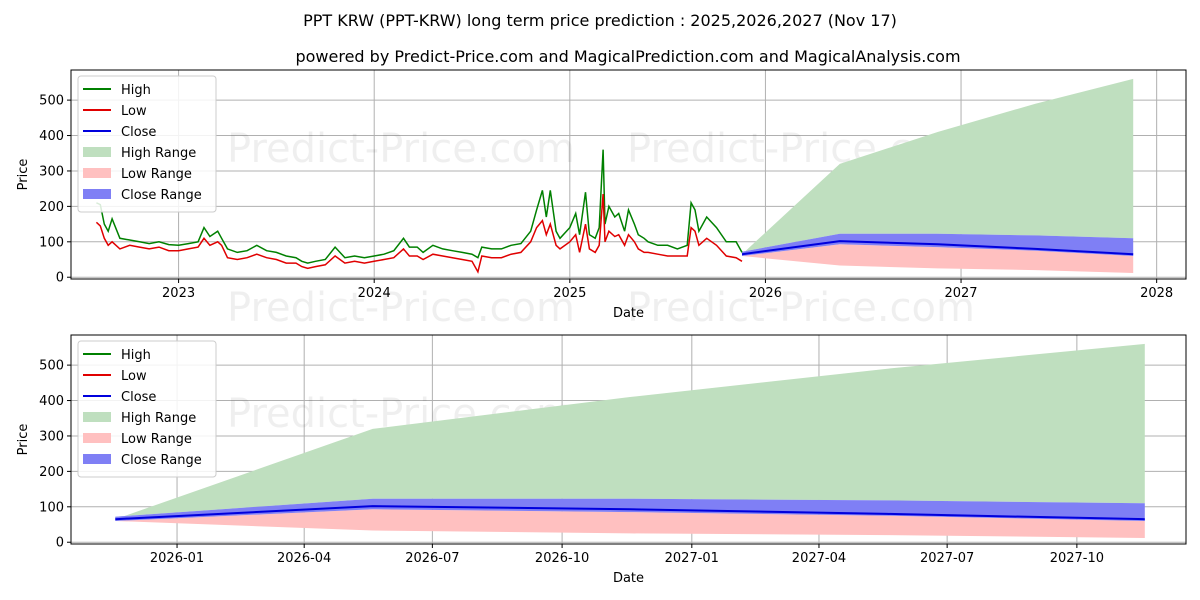 Image resolution: width=1200 pixels, height=600 pixels. I want to click on high-series-line, so click(419, 206).